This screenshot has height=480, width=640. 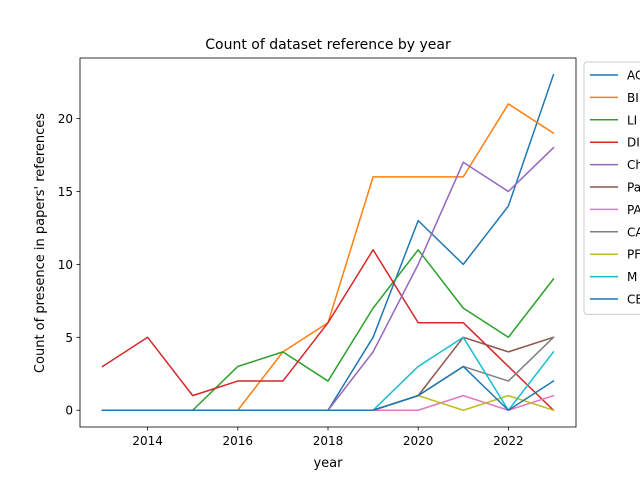 What do you see at coordinates (633, 76) in the screenshot?
I see `legend-label-1: AC` at bounding box center [633, 76].